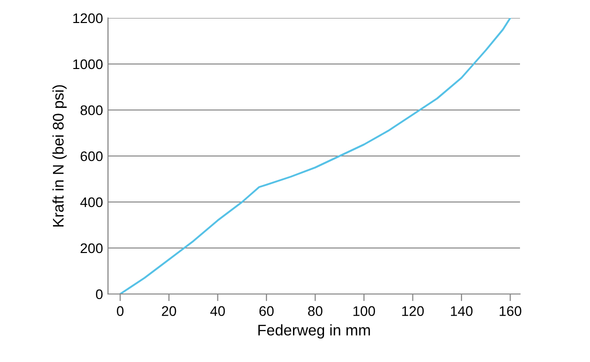  Describe the element at coordinates (314, 331) in the screenshot. I see `x-axis-title: Federweg in mm` at that location.